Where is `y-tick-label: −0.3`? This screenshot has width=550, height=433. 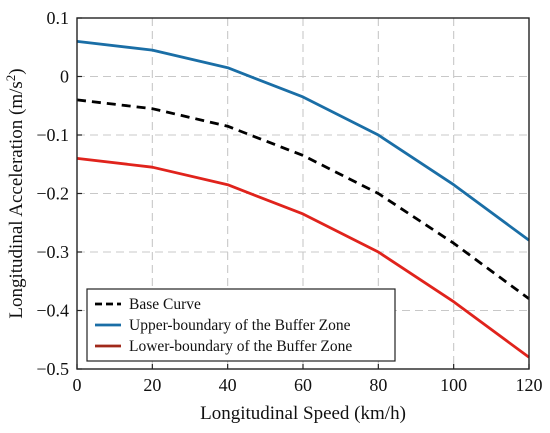
y-tick-label: −0.3 is located at coordinates (52, 252).